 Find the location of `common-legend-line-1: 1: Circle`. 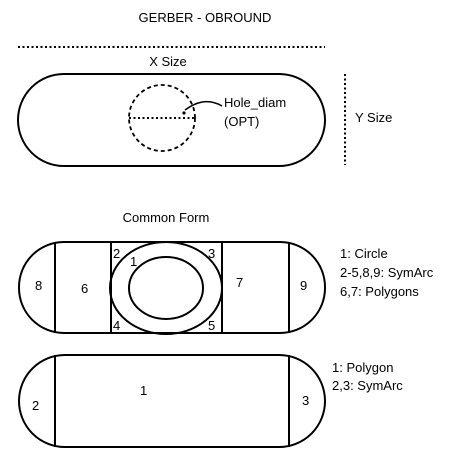

common-legend-line-1: 1: Circle is located at coordinates (364, 253).